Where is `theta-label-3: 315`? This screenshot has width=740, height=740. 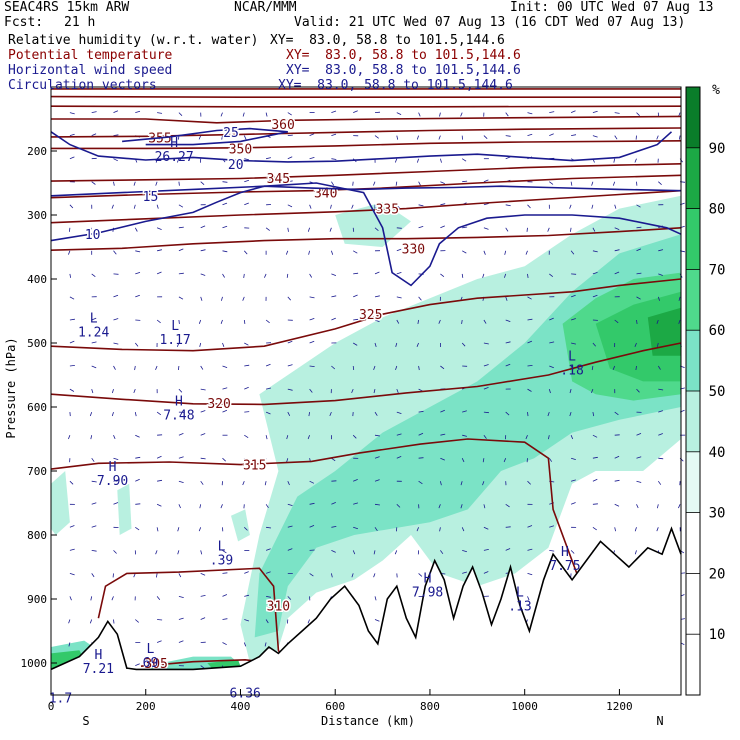
theta-label-3: 315 is located at coordinates (254, 466).